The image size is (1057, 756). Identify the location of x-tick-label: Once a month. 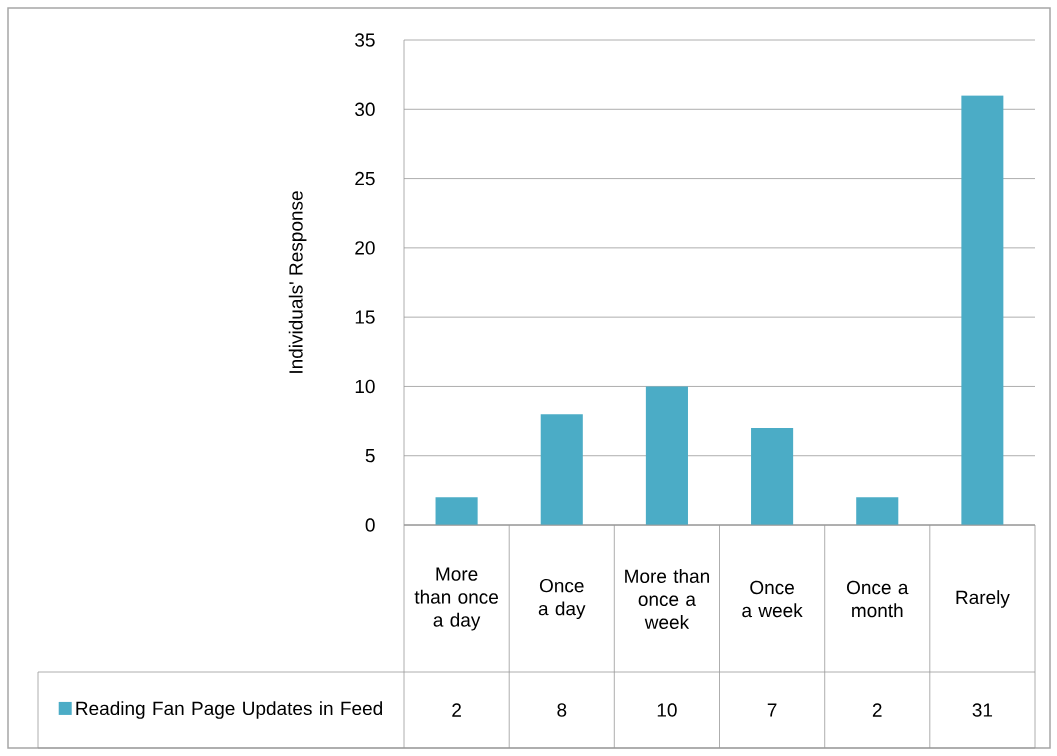
(878, 599).